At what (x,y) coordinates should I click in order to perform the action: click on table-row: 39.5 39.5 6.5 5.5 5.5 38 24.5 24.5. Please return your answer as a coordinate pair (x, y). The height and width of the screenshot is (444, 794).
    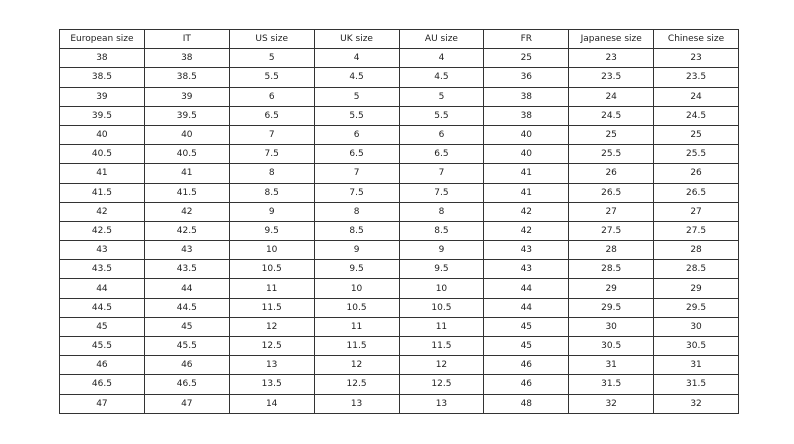
    Looking at the image, I should click on (399, 115).